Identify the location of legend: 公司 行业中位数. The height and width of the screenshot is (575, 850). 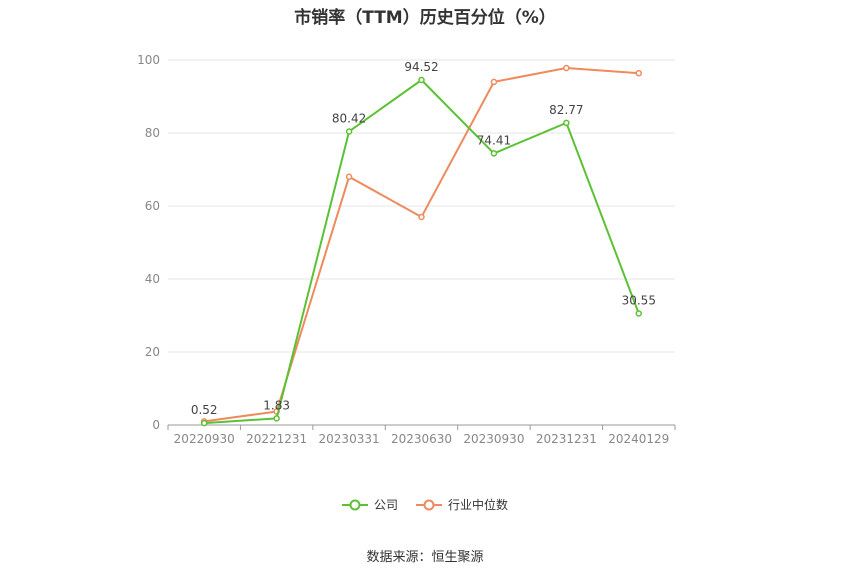
(425, 504).